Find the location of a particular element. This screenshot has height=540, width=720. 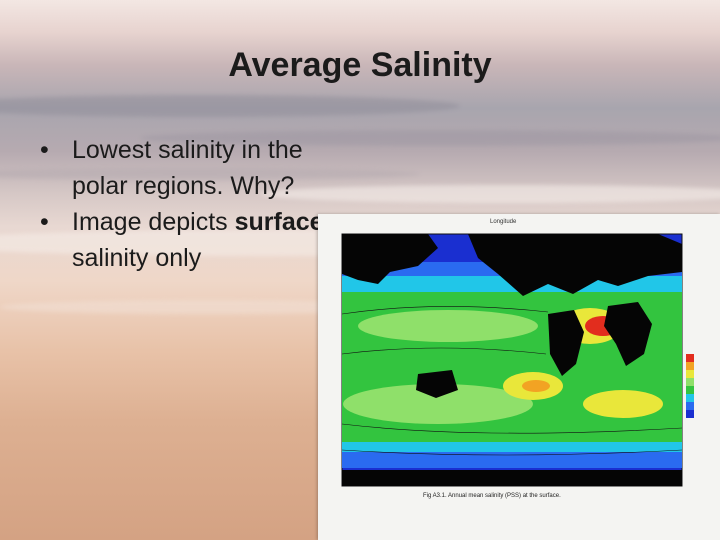

landmass-eurasia is located at coordinates (575, 265).